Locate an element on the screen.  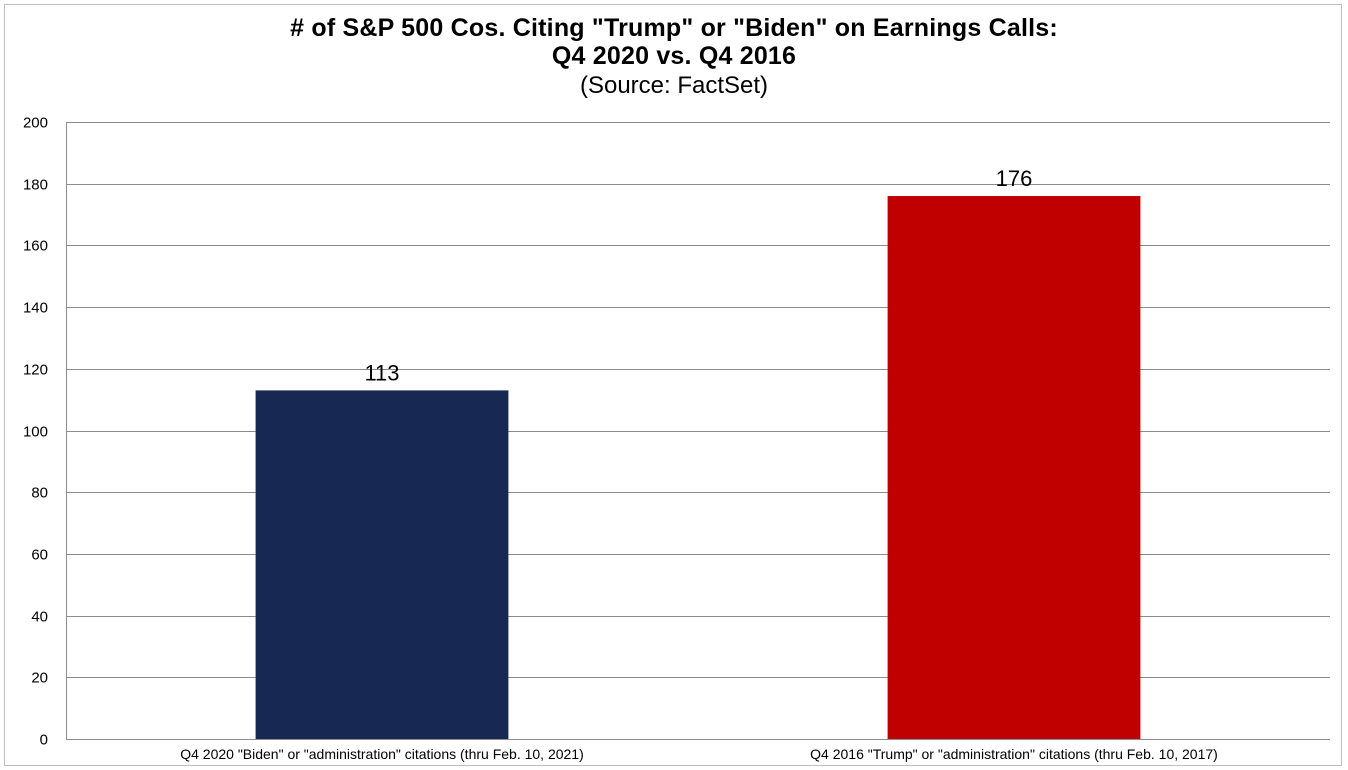
y-tick-label: 40 is located at coordinates (39, 617).